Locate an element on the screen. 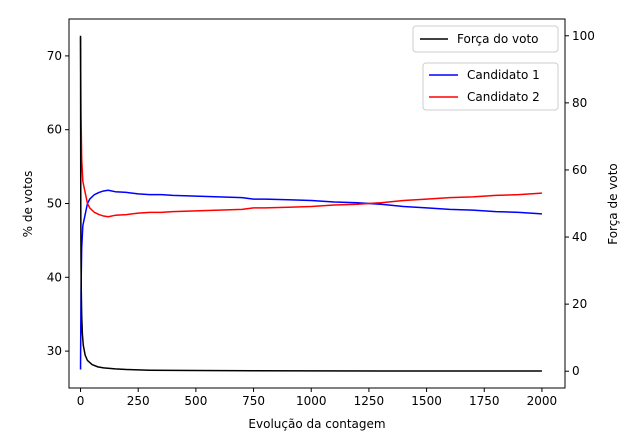  legend-label-candidato-1: Candidato 1 is located at coordinates (503, 75).